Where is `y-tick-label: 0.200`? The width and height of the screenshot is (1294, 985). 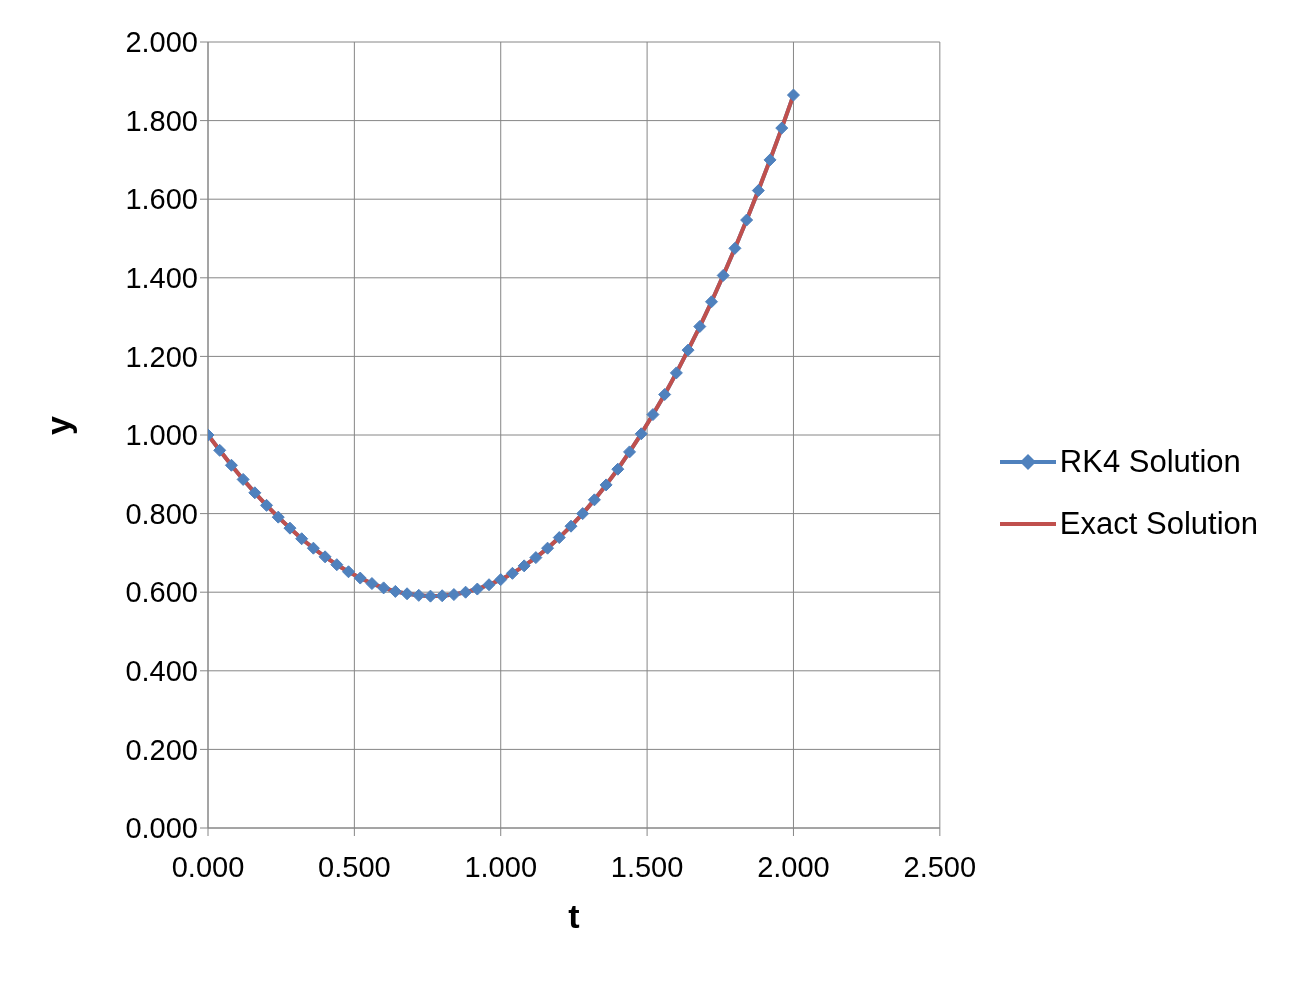 y-tick-label: 0.200 is located at coordinates (161, 749).